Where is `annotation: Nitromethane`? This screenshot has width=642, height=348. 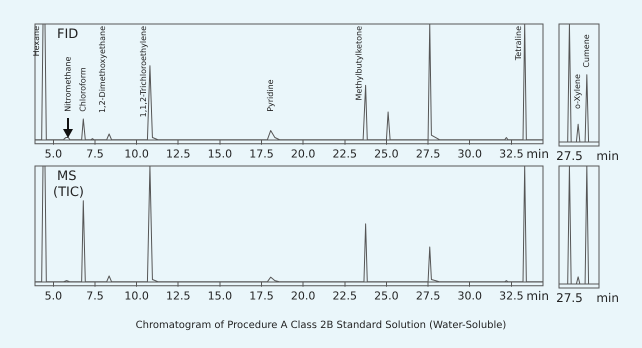 annotation: Nitromethane is located at coordinates (67, 84).